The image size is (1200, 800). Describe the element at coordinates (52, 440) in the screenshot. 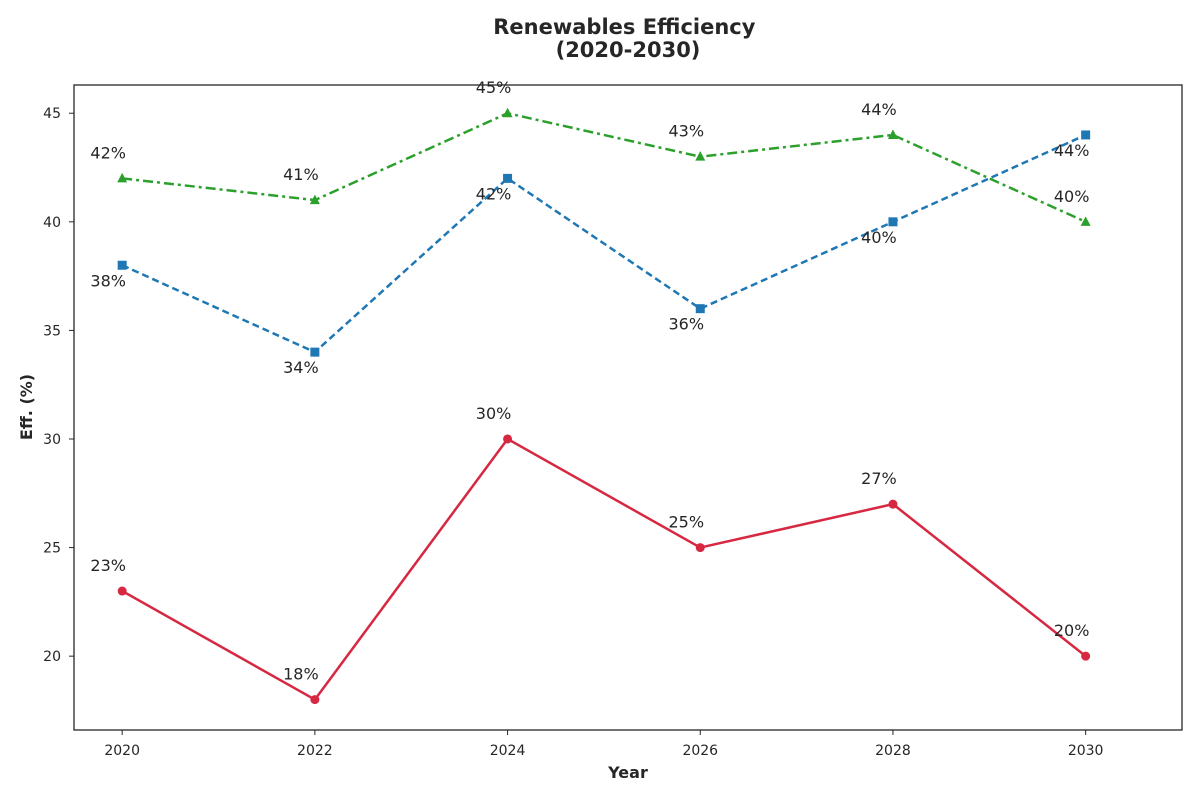

I see `y-tick-label: 30` at that location.